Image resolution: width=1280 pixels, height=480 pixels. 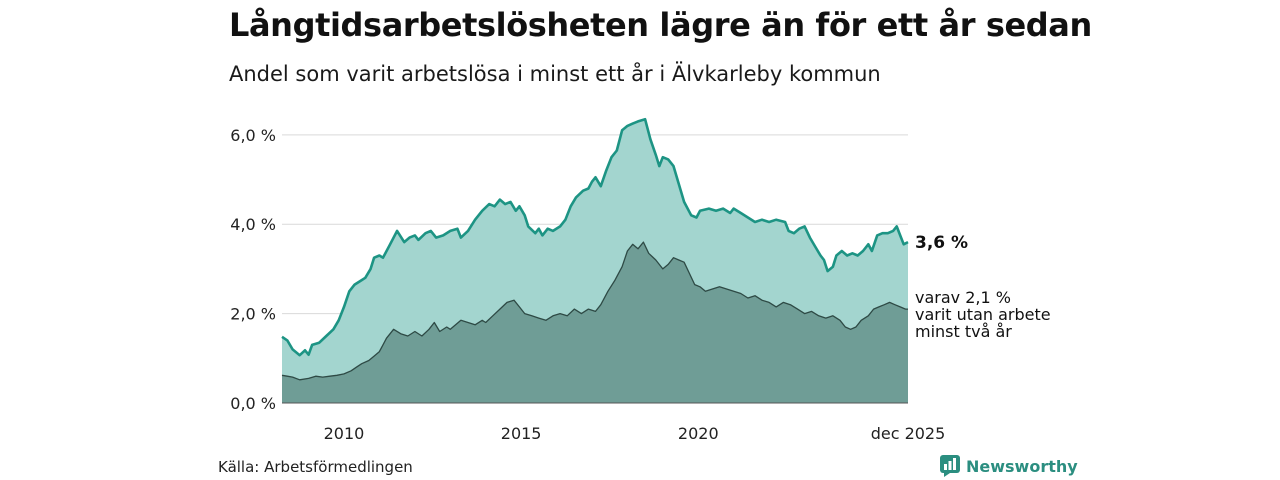 What do you see at coordinates (253, 135) in the screenshot?
I see `y-tick-label: 6,0 %` at bounding box center [253, 135].